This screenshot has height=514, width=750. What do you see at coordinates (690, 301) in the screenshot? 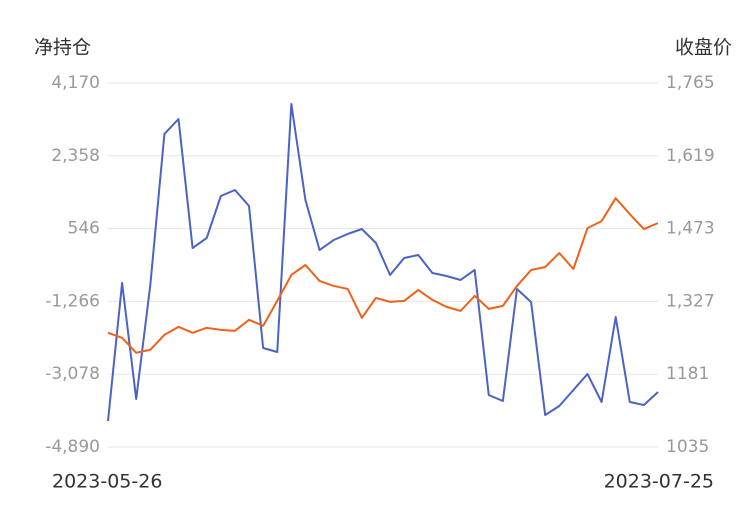
I see `y2-tick-label: 1,327` at bounding box center [690, 301].